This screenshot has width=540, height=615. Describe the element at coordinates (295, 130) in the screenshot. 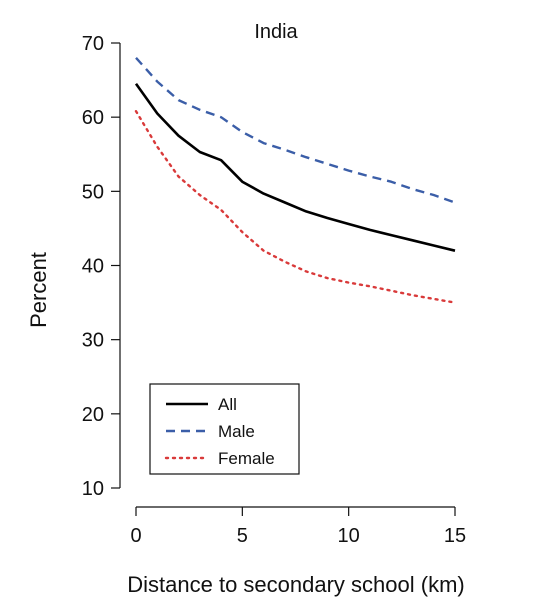

I see `series-line-male` at that location.